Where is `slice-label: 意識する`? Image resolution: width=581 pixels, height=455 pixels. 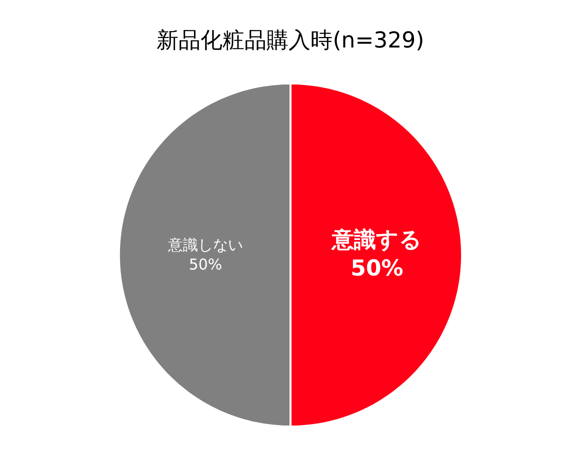 slice-label: 意識する is located at coordinates (376, 240).